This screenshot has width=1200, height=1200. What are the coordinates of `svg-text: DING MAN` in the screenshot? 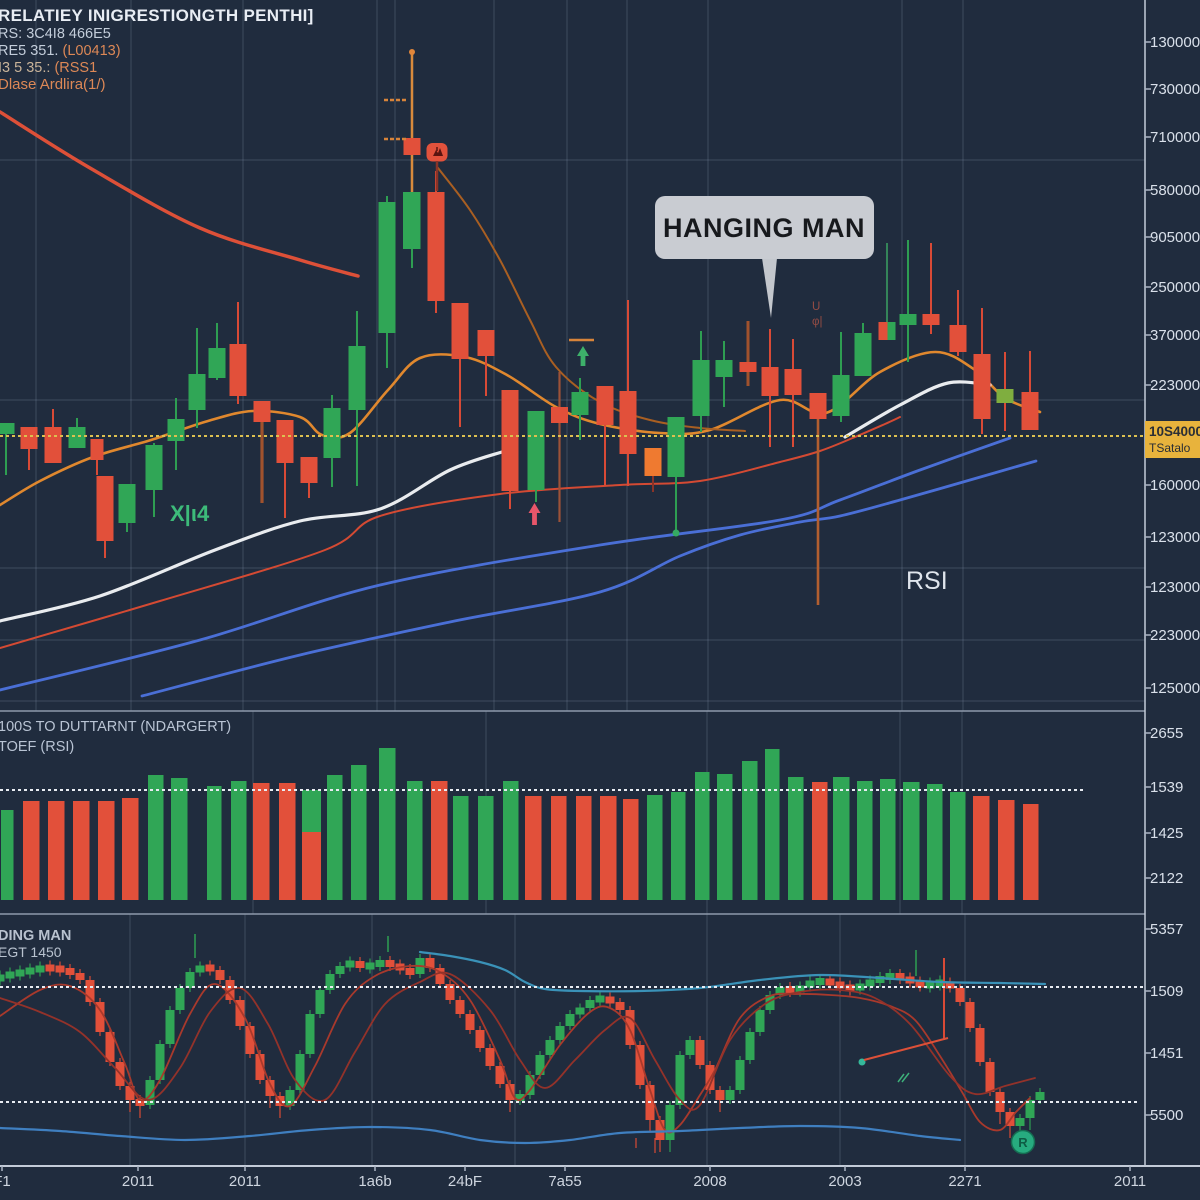 It's located at (35, 936).